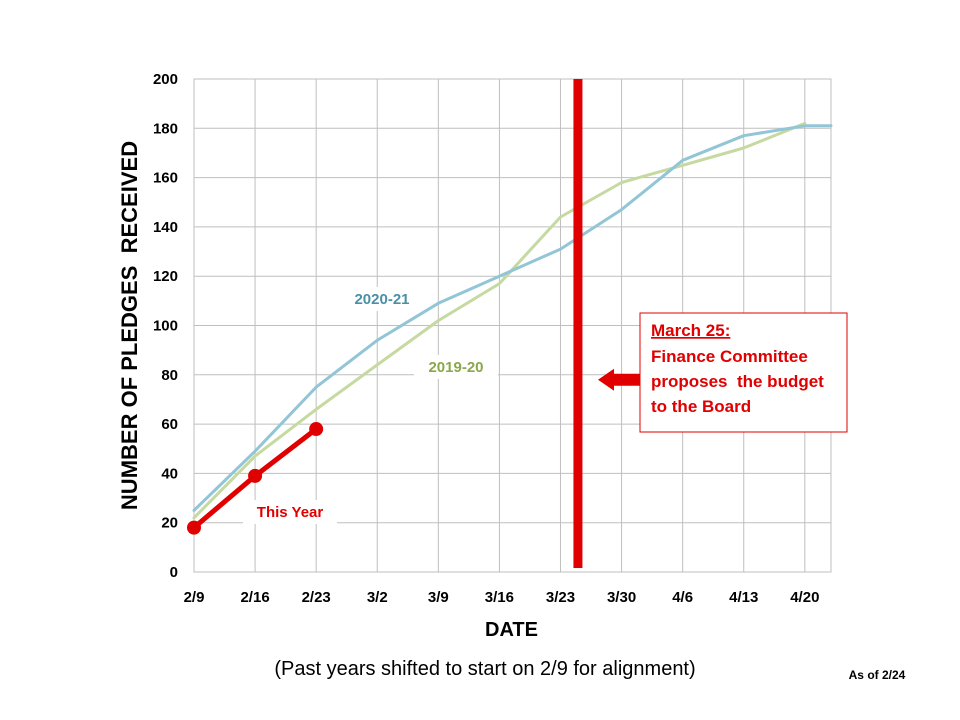 The height and width of the screenshot is (720, 960). I want to click on series-label-2020-21: 2020-21, so click(381, 299).